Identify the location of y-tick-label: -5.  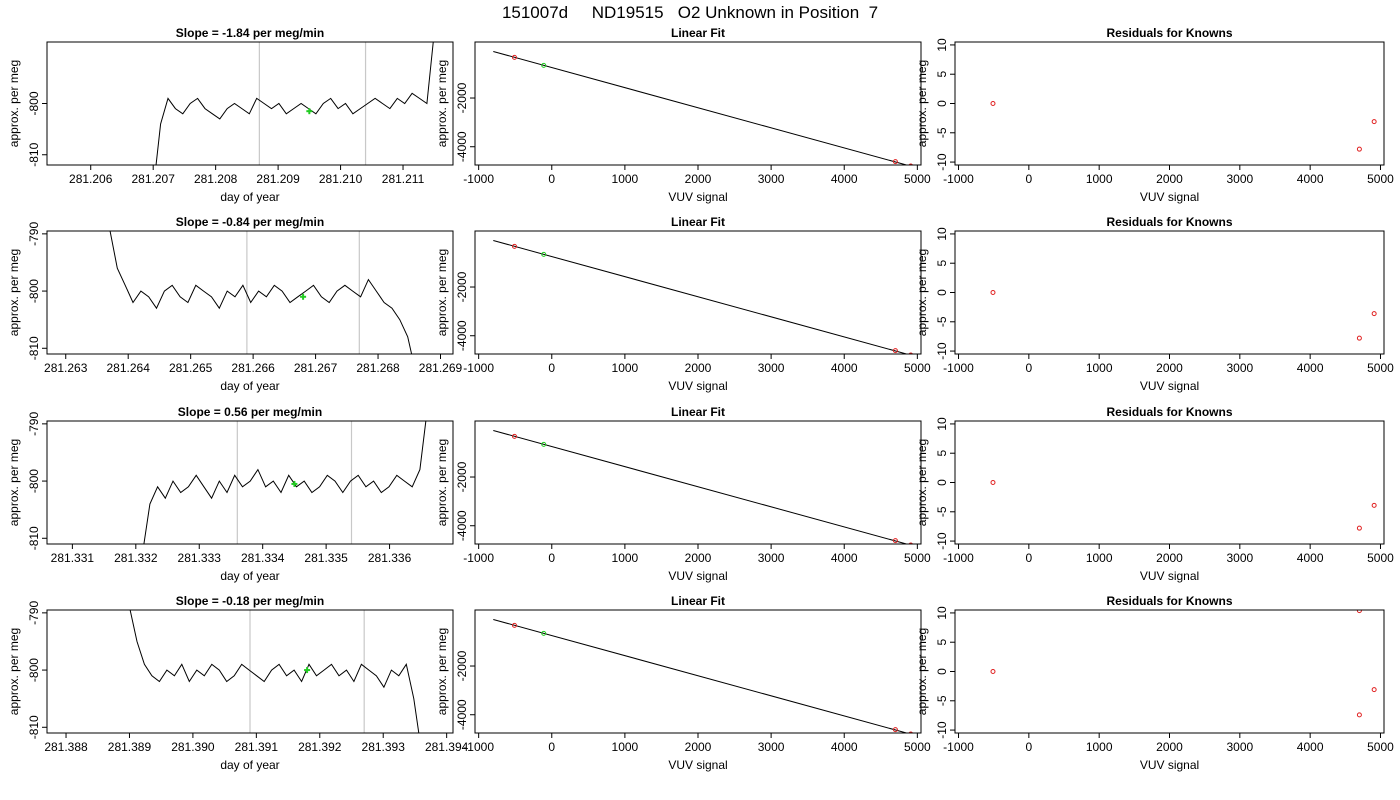
(942, 132).